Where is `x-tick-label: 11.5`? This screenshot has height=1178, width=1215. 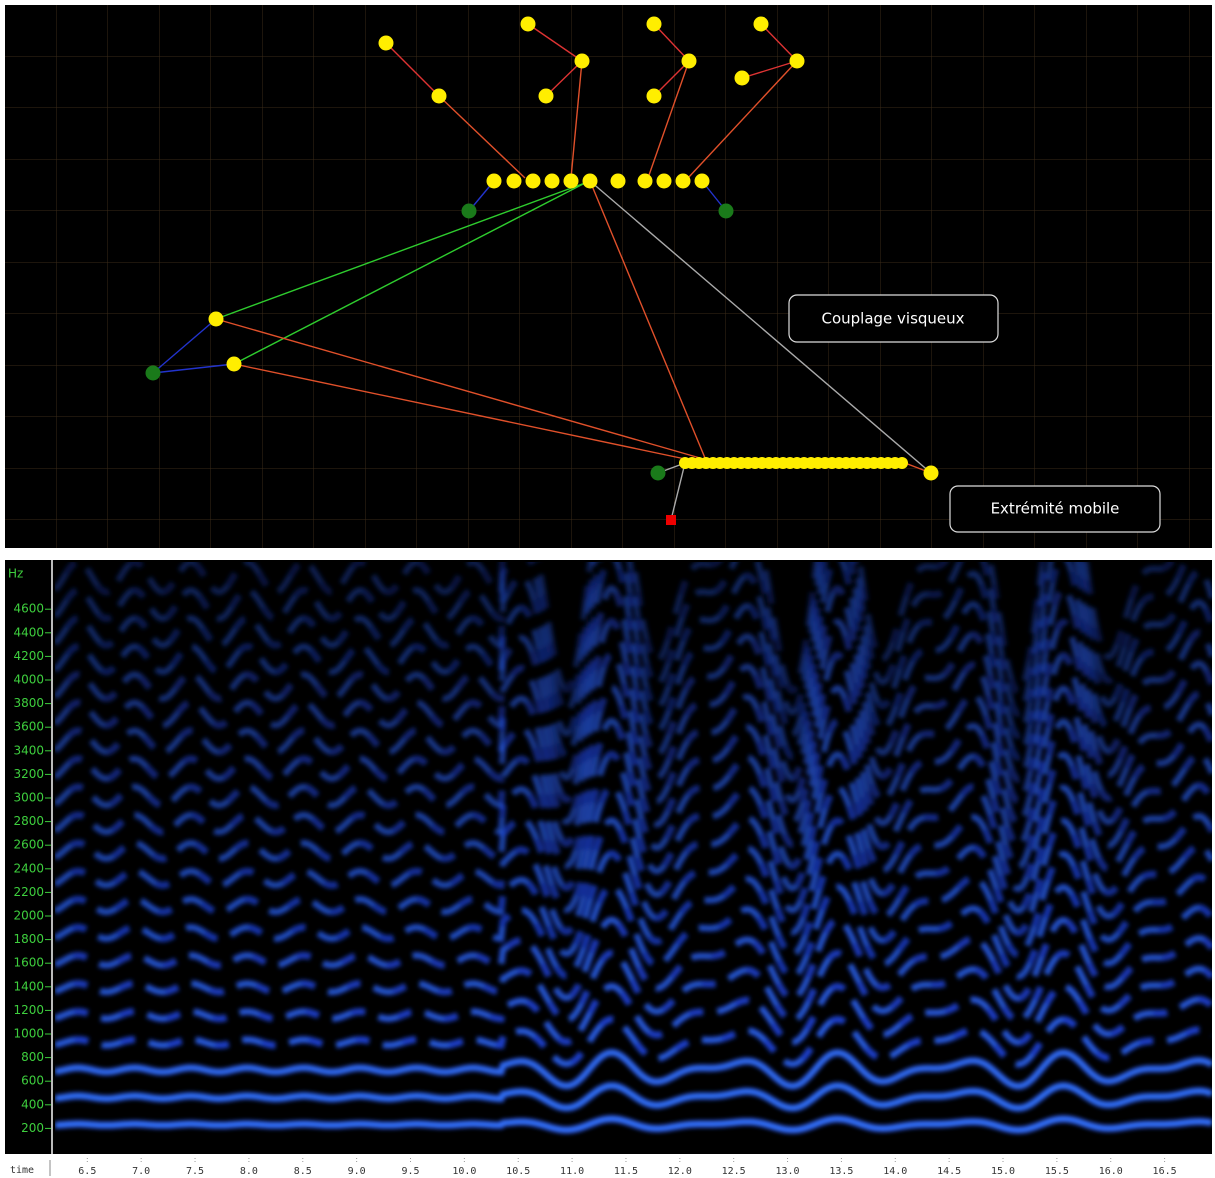 x-tick-label: 11.5 is located at coordinates (626, 1171).